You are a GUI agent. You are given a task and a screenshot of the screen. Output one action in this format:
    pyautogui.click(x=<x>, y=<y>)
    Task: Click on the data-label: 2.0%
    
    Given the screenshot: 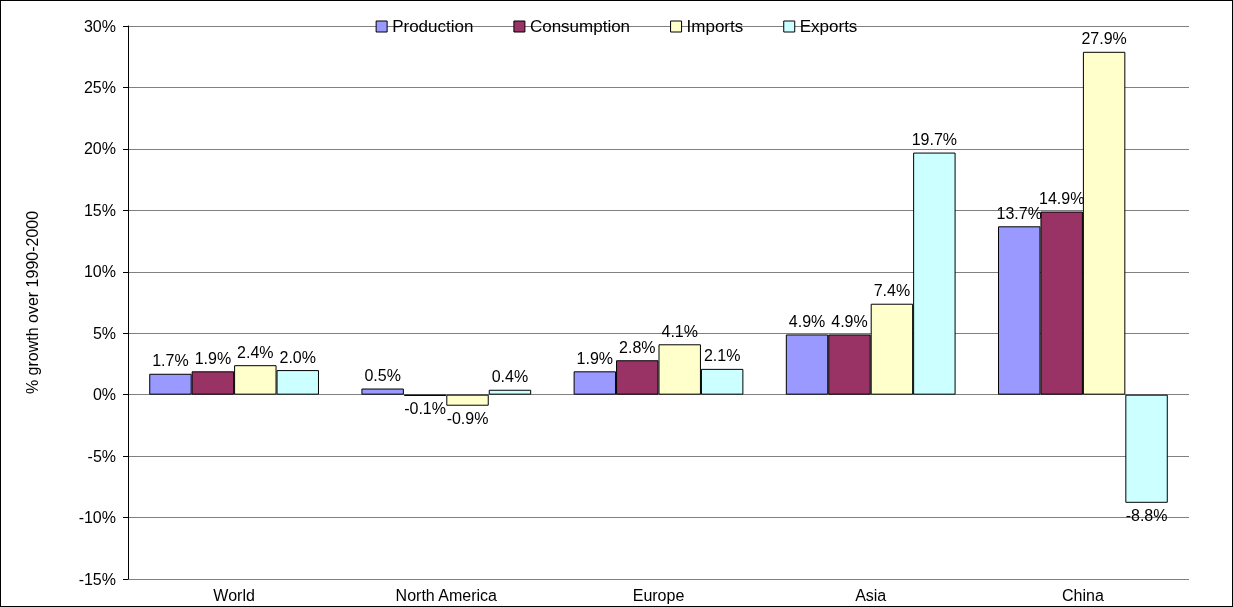 What is the action you would take?
    pyautogui.click(x=297, y=357)
    